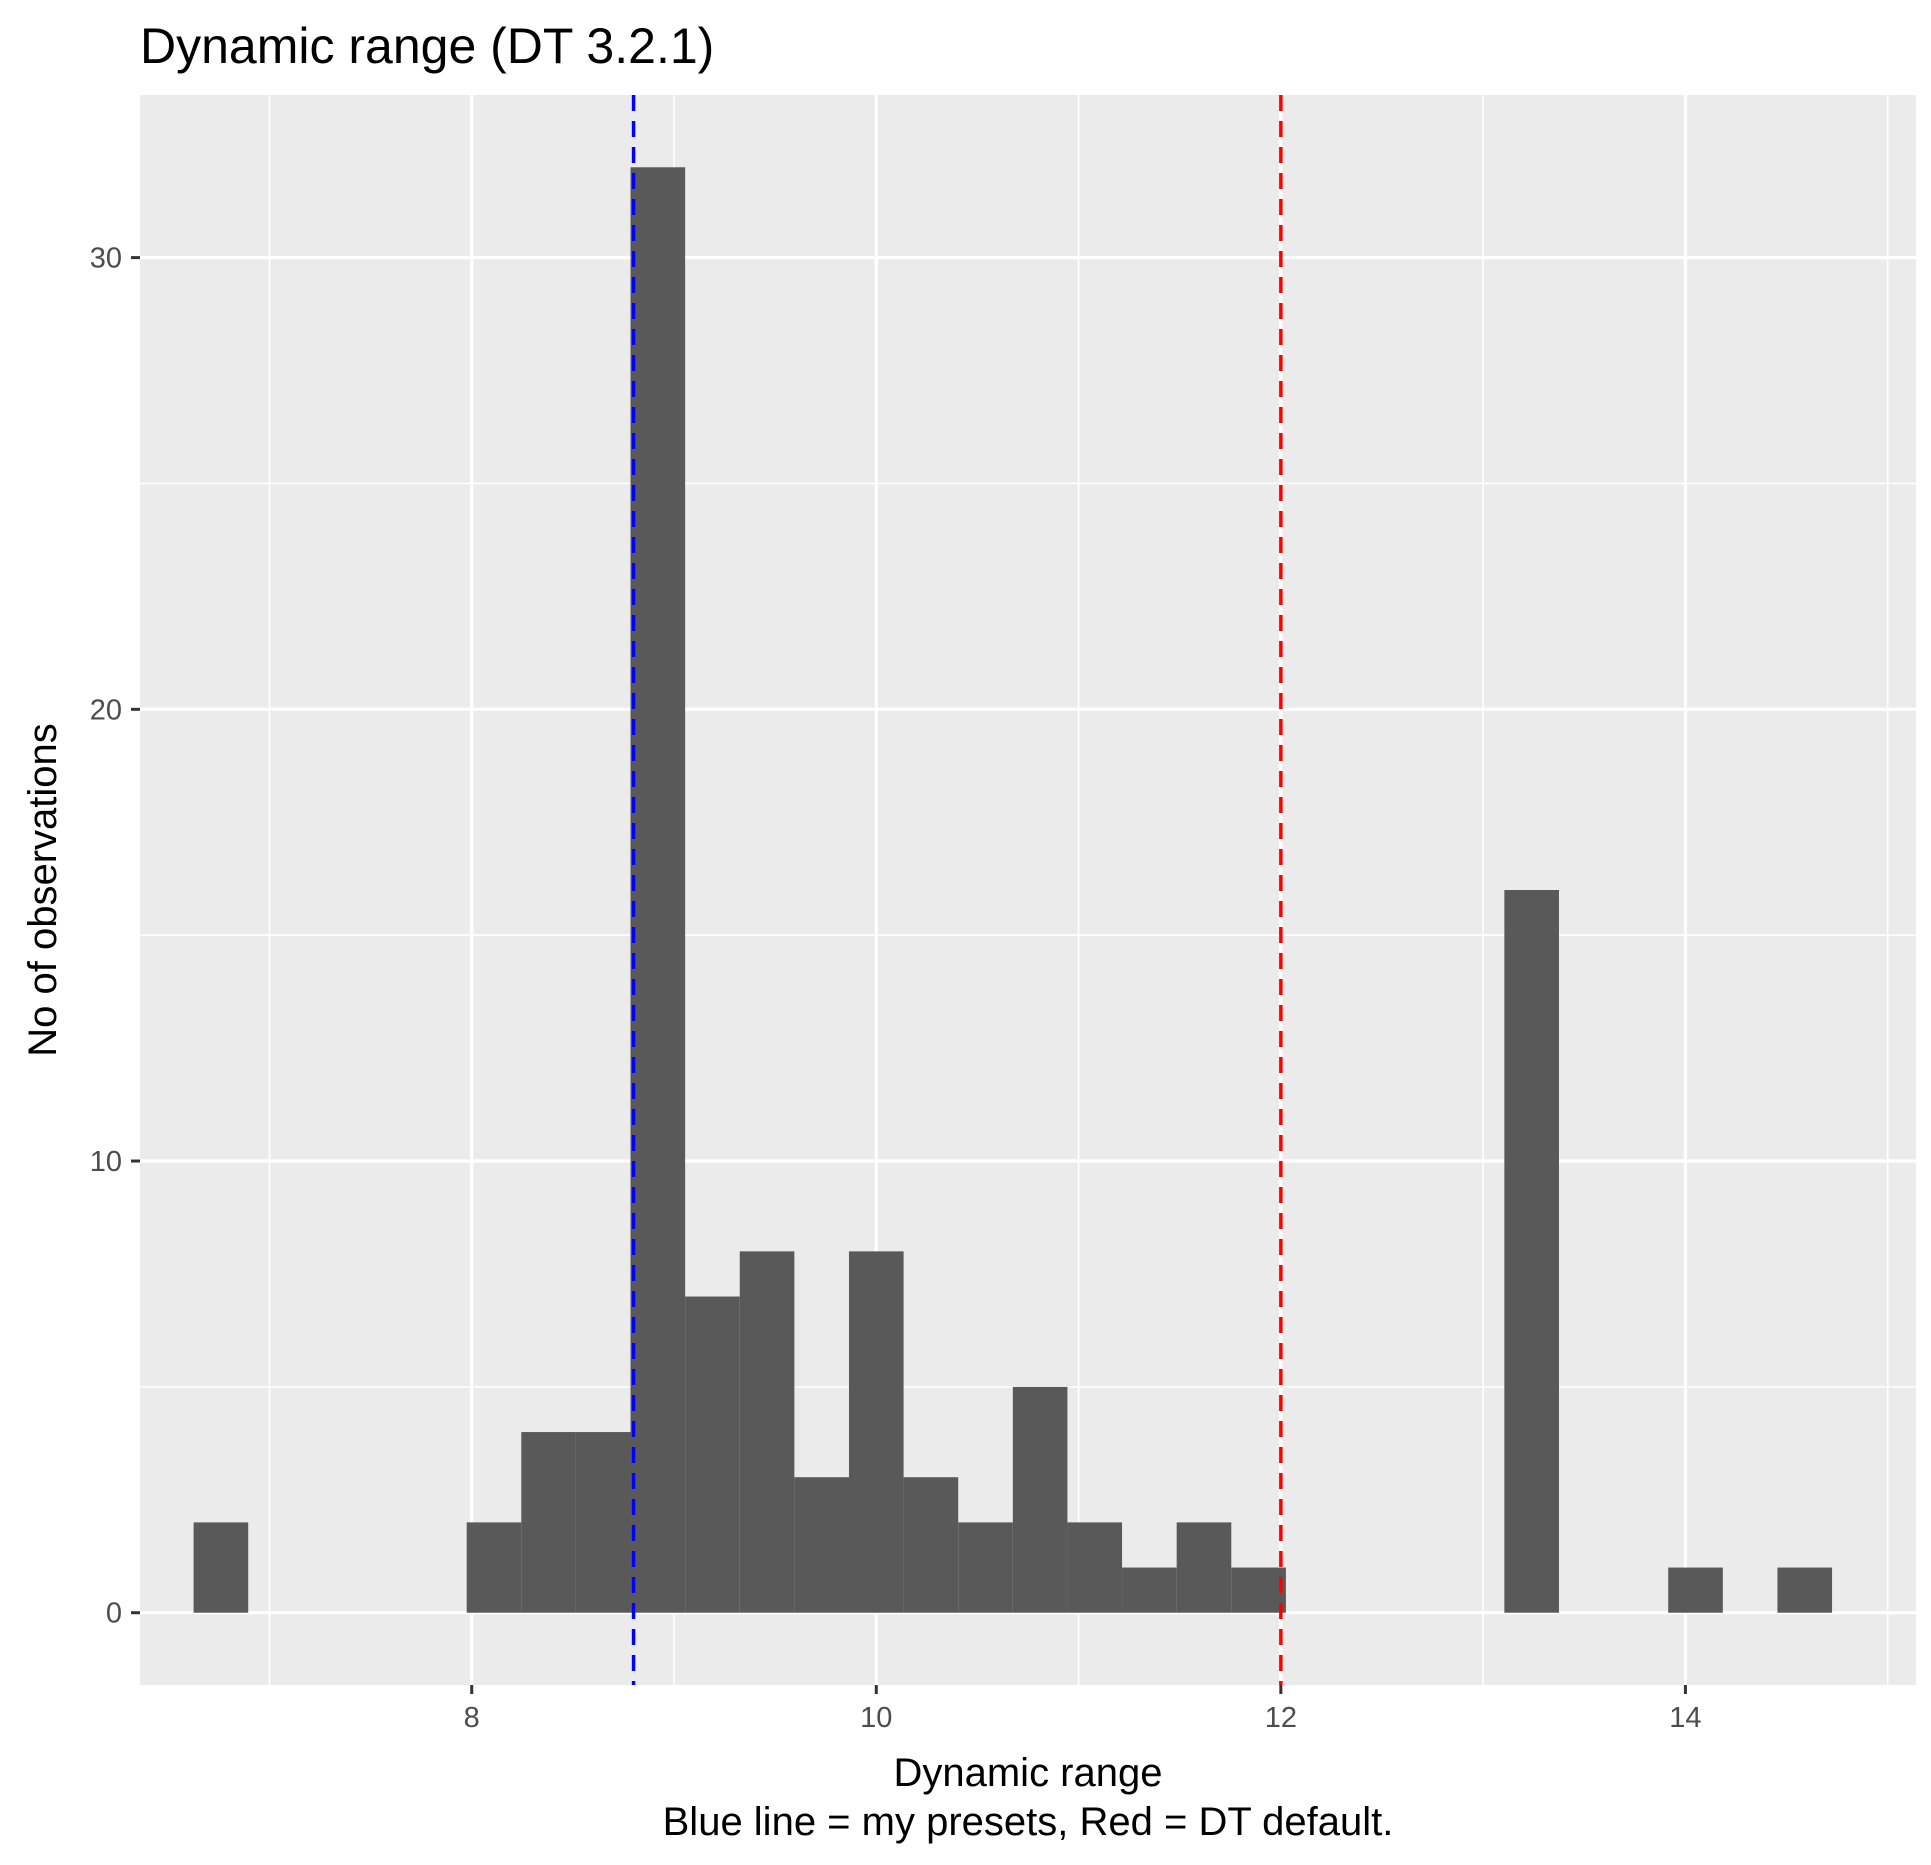 This screenshot has height=1865, width=1931. I want to click on chart-title: Dynamic range (DT 3.2.1), so click(427, 46).